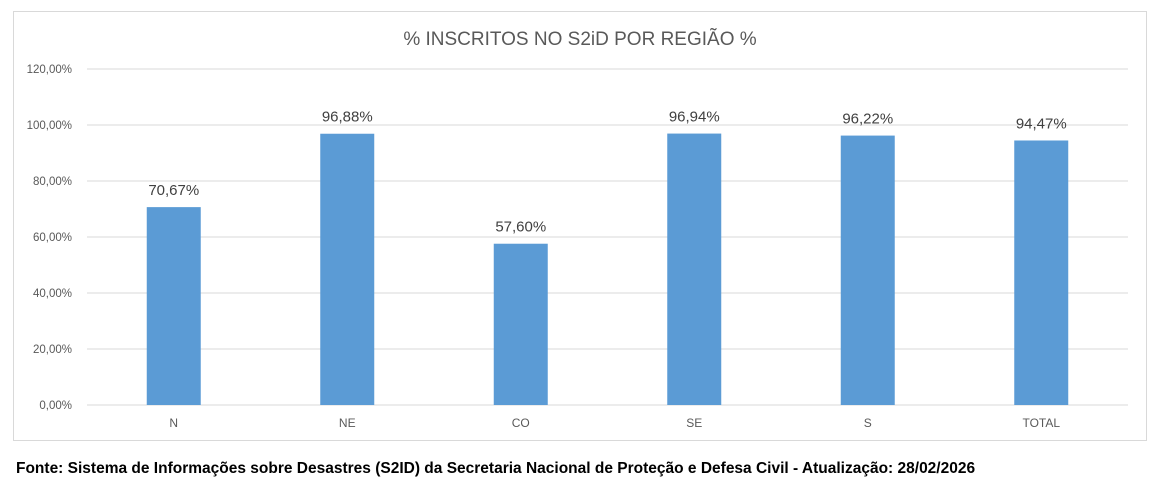 This screenshot has height=497, width=1164. Describe the element at coordinates (614, 423) in the screenshot. I see `x-axis-categories: N NE CO SE S TOTAL` at that location.